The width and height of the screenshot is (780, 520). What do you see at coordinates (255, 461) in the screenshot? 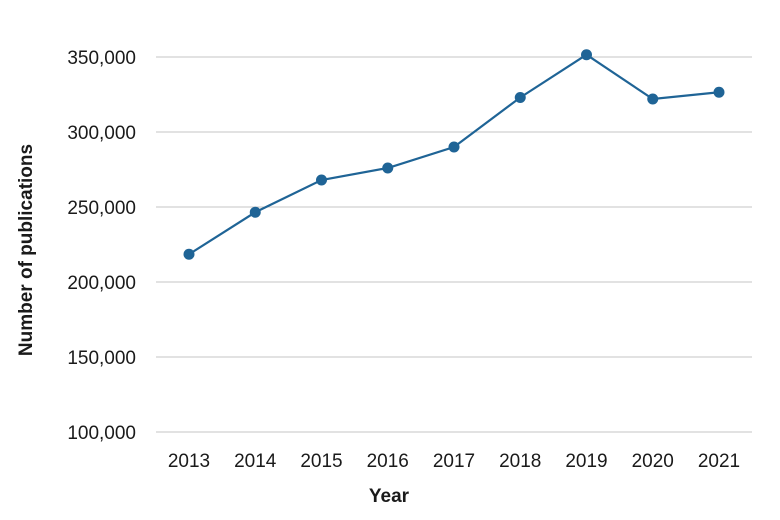
I see `x-tick-label: 2014` at bounding box center [255, 461].